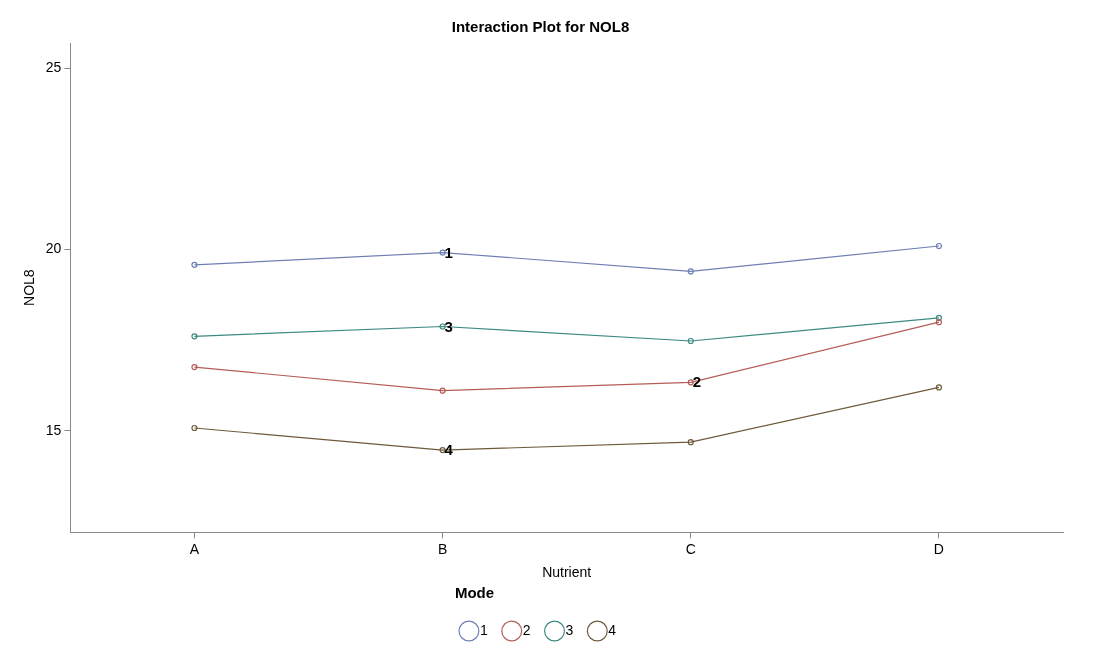  What do you see at coordinates (526, 629) in the screenshot?
I see `legend-label: 2` at bounding box center [526, 629].